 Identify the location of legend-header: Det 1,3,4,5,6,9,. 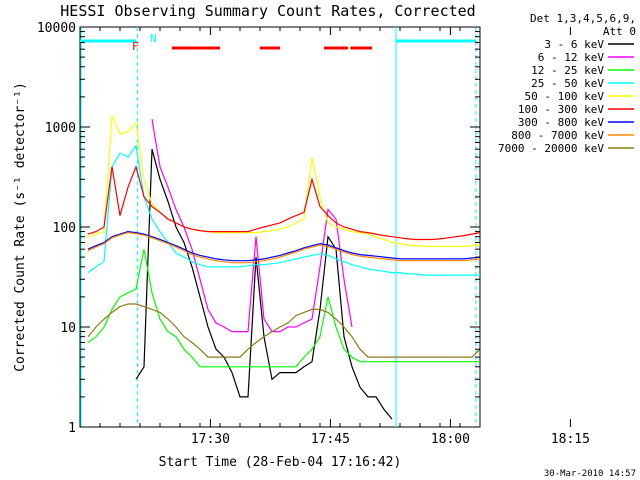
(583, 18).